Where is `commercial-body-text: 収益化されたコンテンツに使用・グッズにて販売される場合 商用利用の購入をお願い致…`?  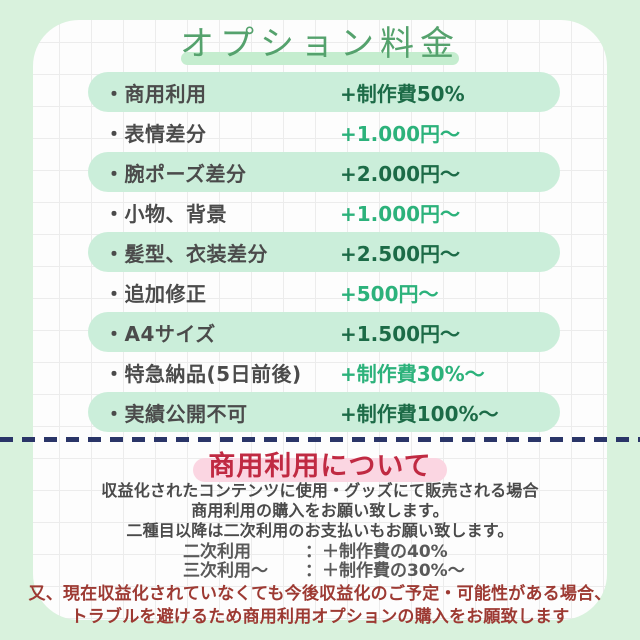
commercial-body-text: 収益化されたコンテンツに使用・グッズにて販売される場合 商用利用の購入をお願い致… is located at coordinates (320, 511).